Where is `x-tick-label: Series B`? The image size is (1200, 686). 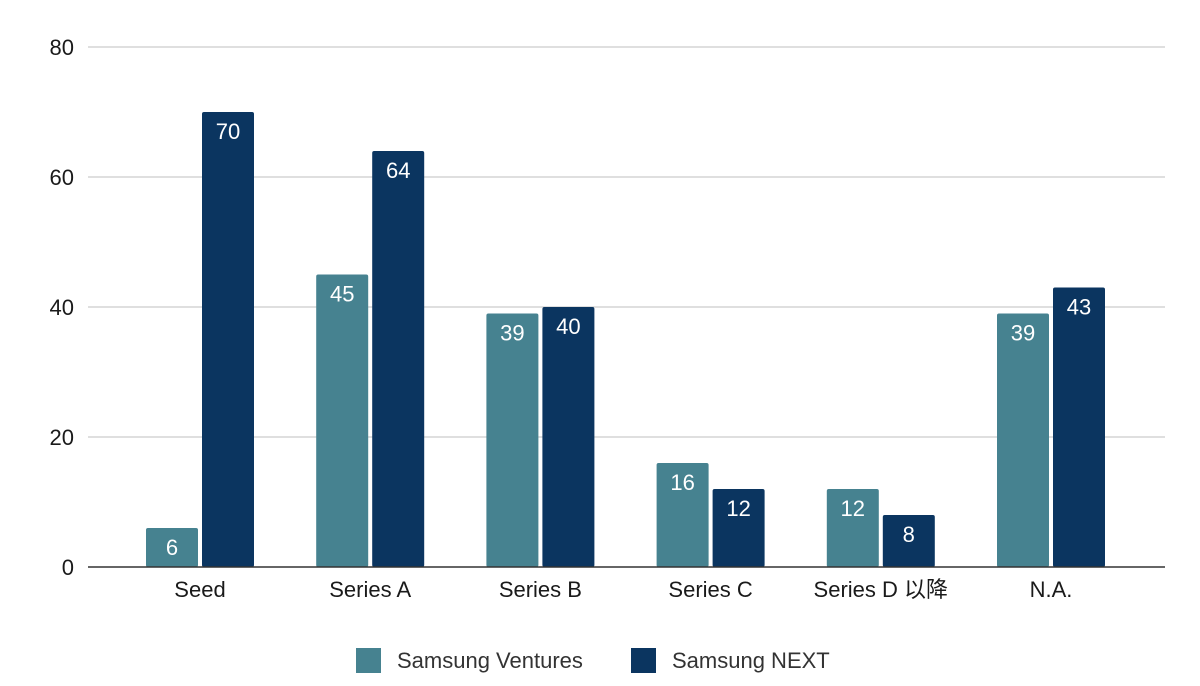
x-tick-label: Series B is located at coordinates (540, 589).